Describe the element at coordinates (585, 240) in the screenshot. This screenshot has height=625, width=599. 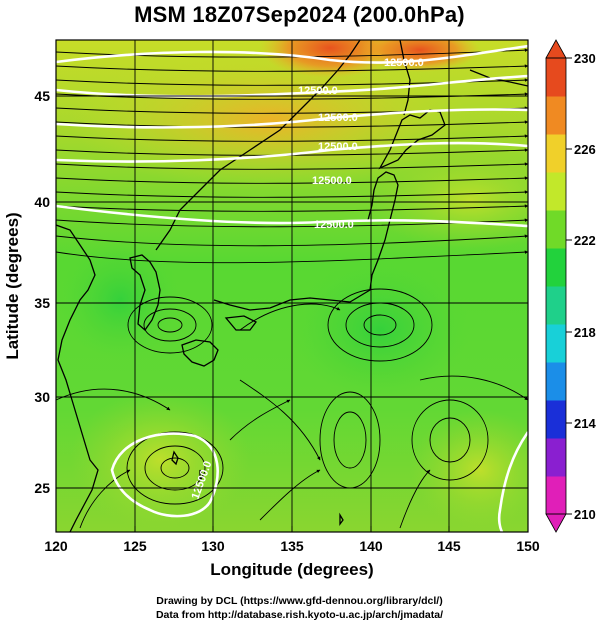
I see `colorbar-tick-label: 222` at that location.